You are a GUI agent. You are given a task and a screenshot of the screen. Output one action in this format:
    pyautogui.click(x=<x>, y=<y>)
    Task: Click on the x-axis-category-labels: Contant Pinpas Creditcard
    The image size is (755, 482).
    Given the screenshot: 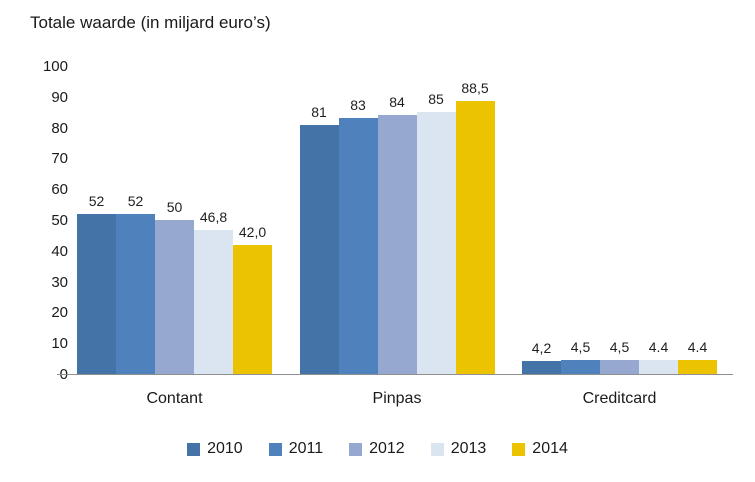 What is the action you would take?
    pyautogui.click(x=395, y=399)
    